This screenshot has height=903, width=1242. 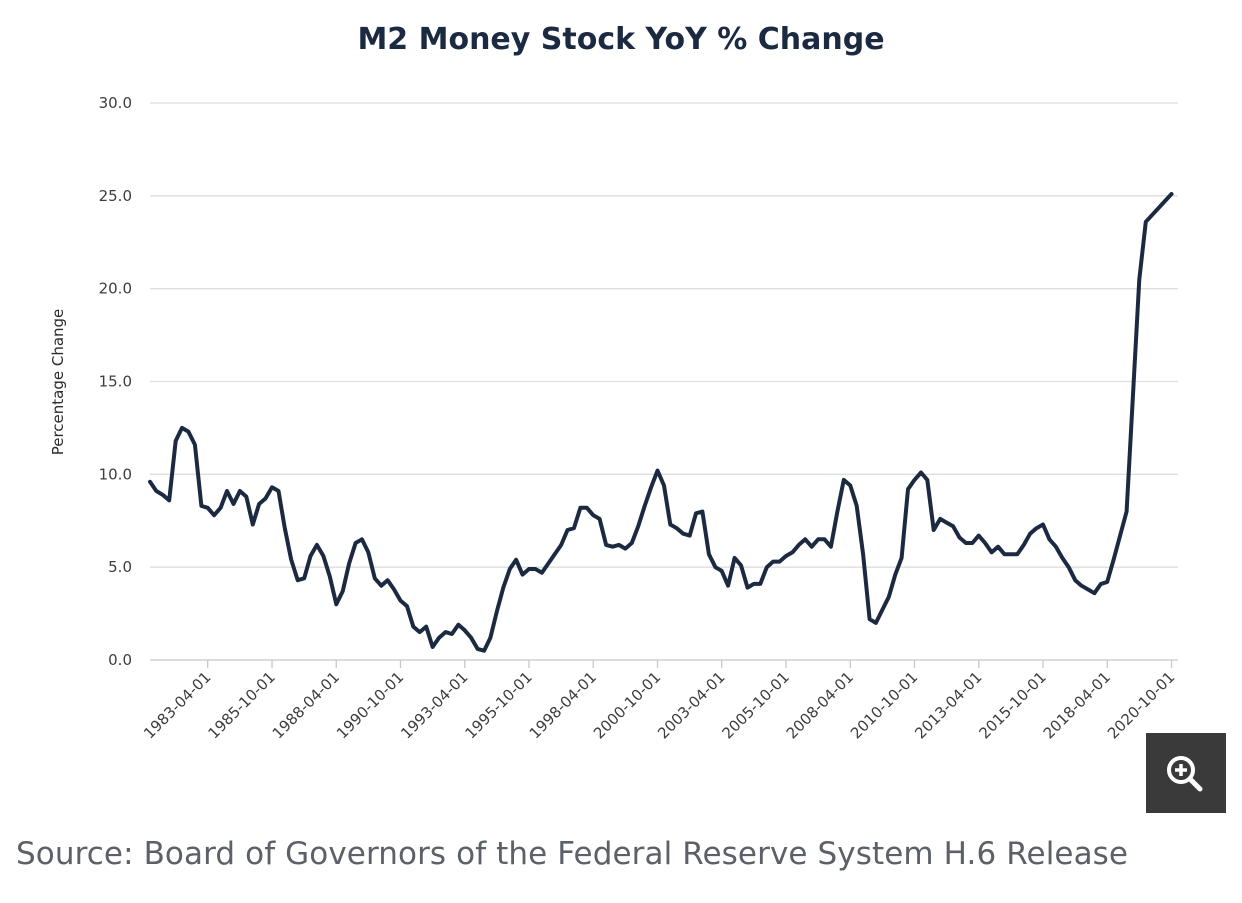 I want to click on x-tick-label: 2005-10-01, so click(x=755, y=705).